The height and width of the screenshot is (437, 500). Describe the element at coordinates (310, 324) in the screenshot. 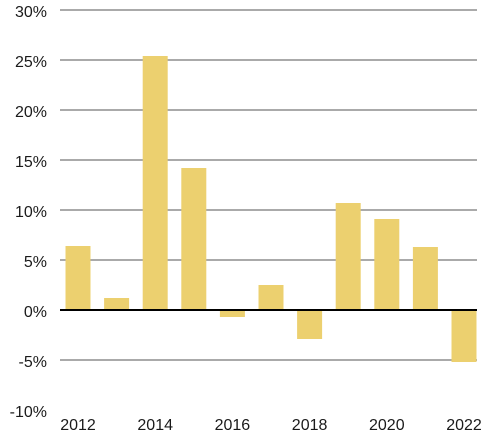

I see `bar-2018` at that location.